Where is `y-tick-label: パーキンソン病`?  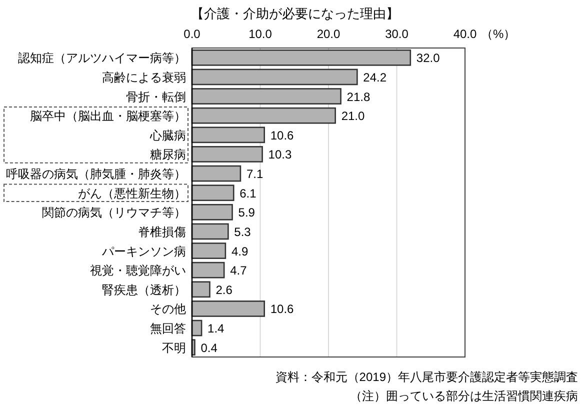 y-tick-label: パーキンソン病 is located at coordinates (143, 251).